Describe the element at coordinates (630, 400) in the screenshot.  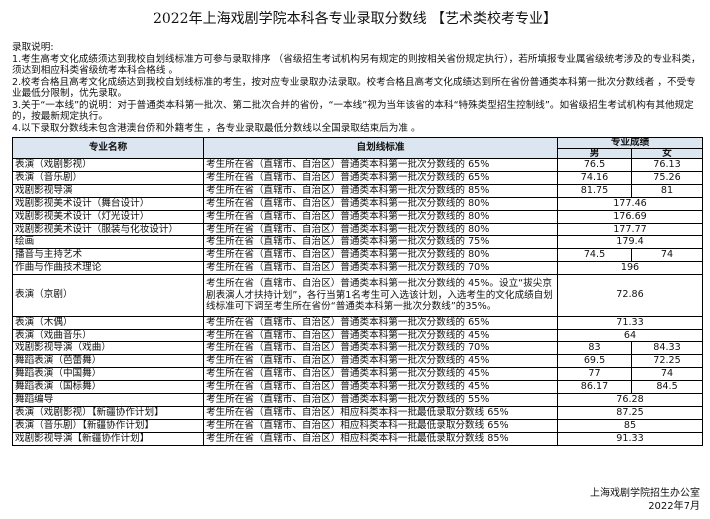
I see `score-cell: 76.28` at that location.